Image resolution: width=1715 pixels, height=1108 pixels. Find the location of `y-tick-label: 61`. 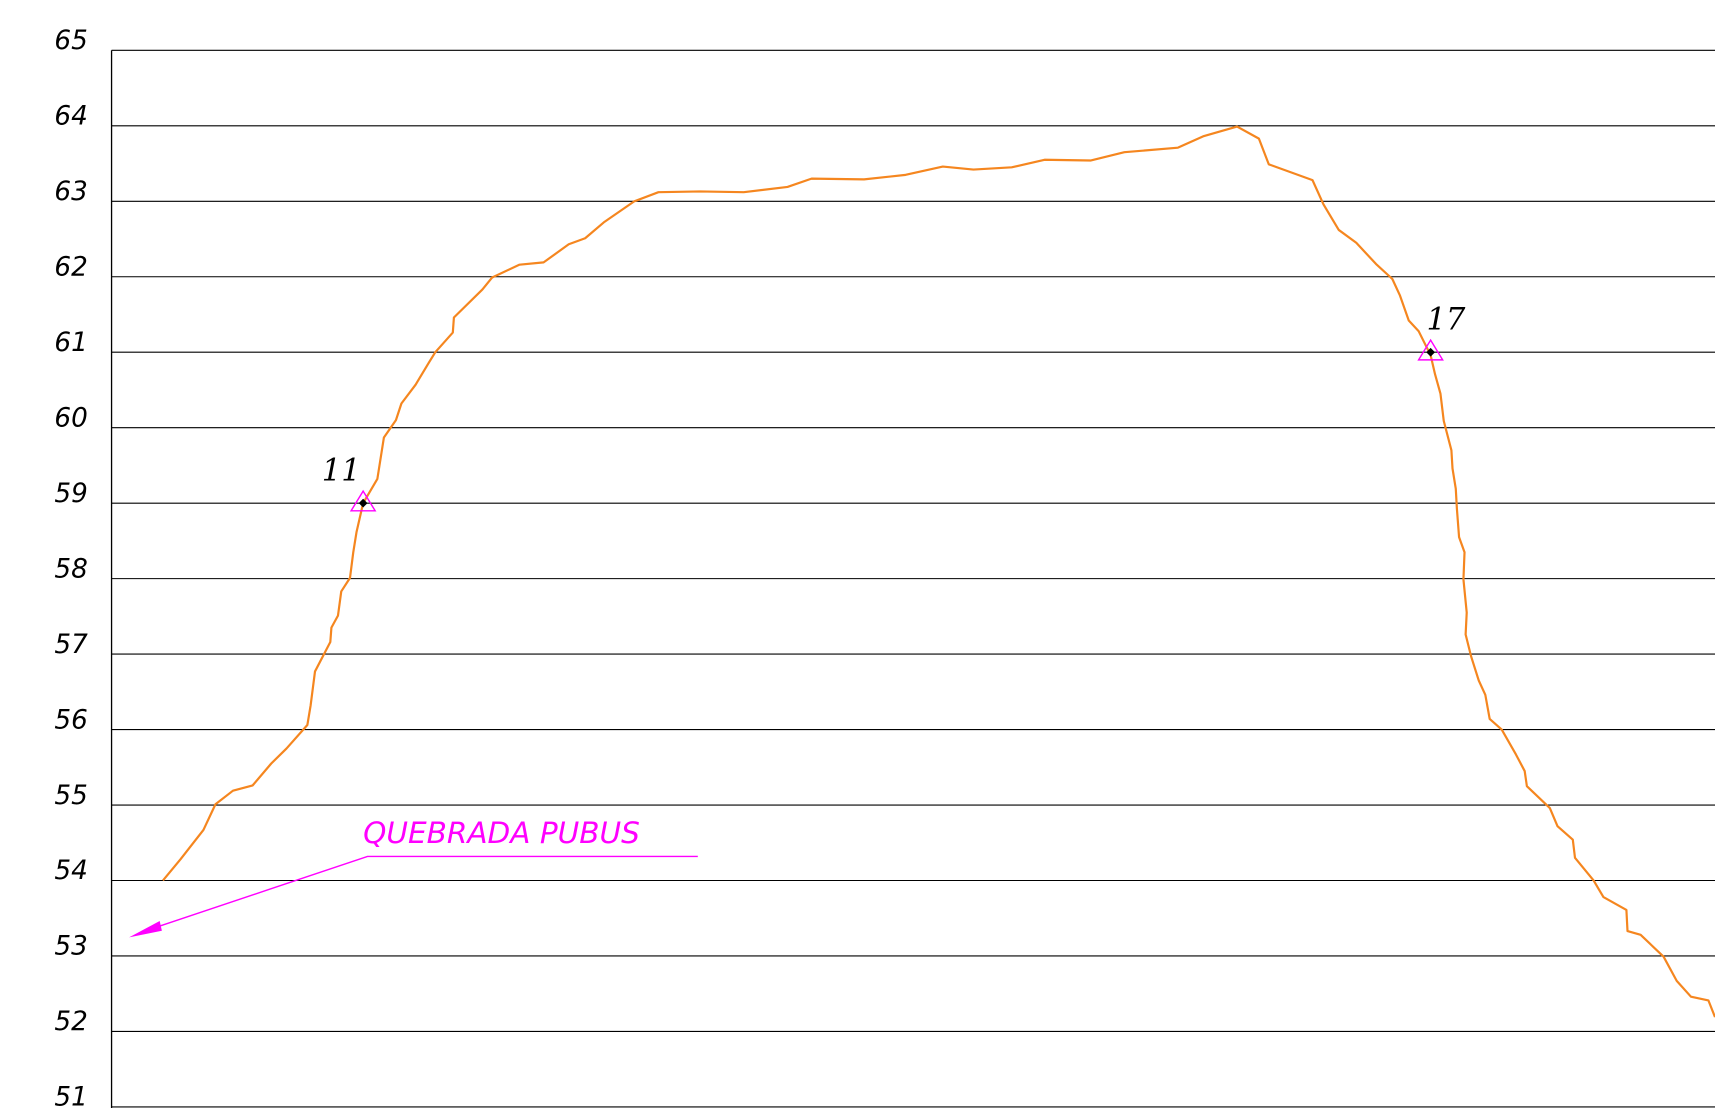

y-tick-label: 61 is located at coordinates (70, 343).